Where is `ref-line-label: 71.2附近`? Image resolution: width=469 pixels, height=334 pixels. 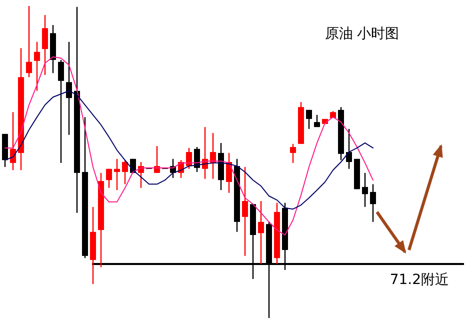 ref-line-label: 71.2附近 is located at coordinates (419, 280).